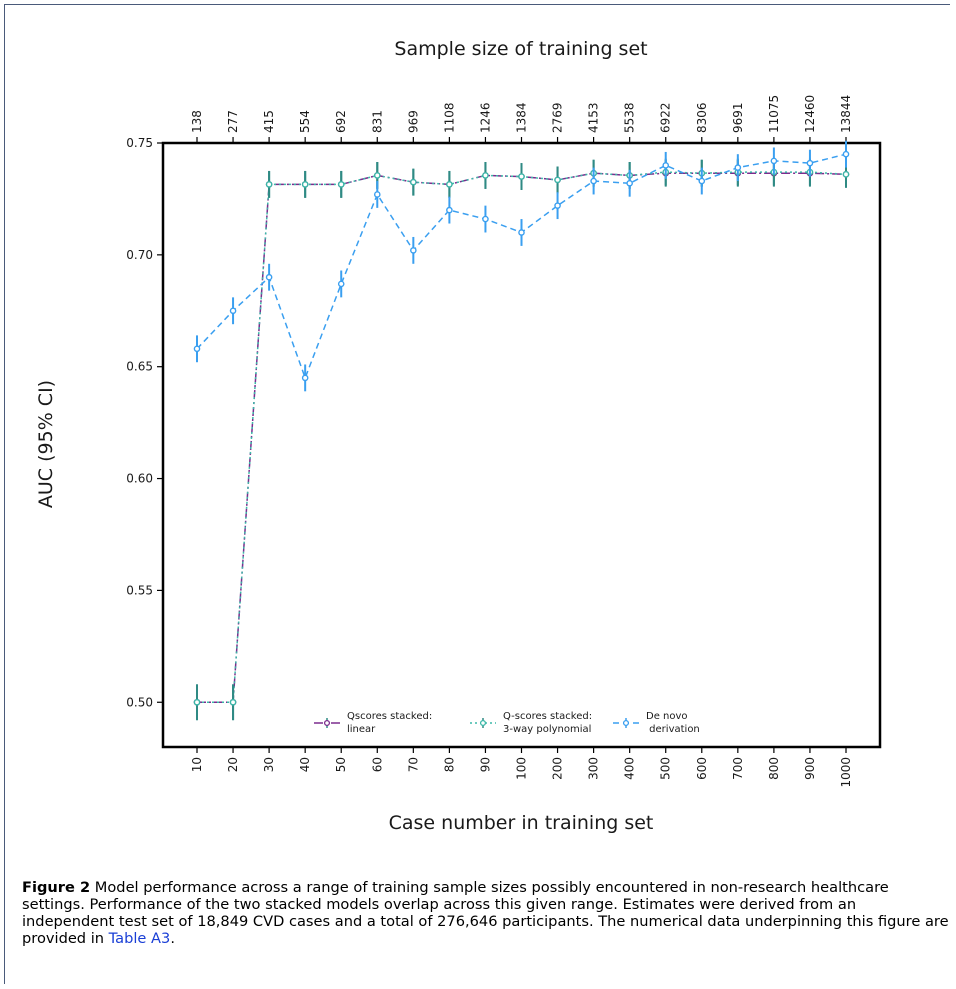 The image size is (956, 989). I want to click on top-tick-label: 9691, so click(738, 117).